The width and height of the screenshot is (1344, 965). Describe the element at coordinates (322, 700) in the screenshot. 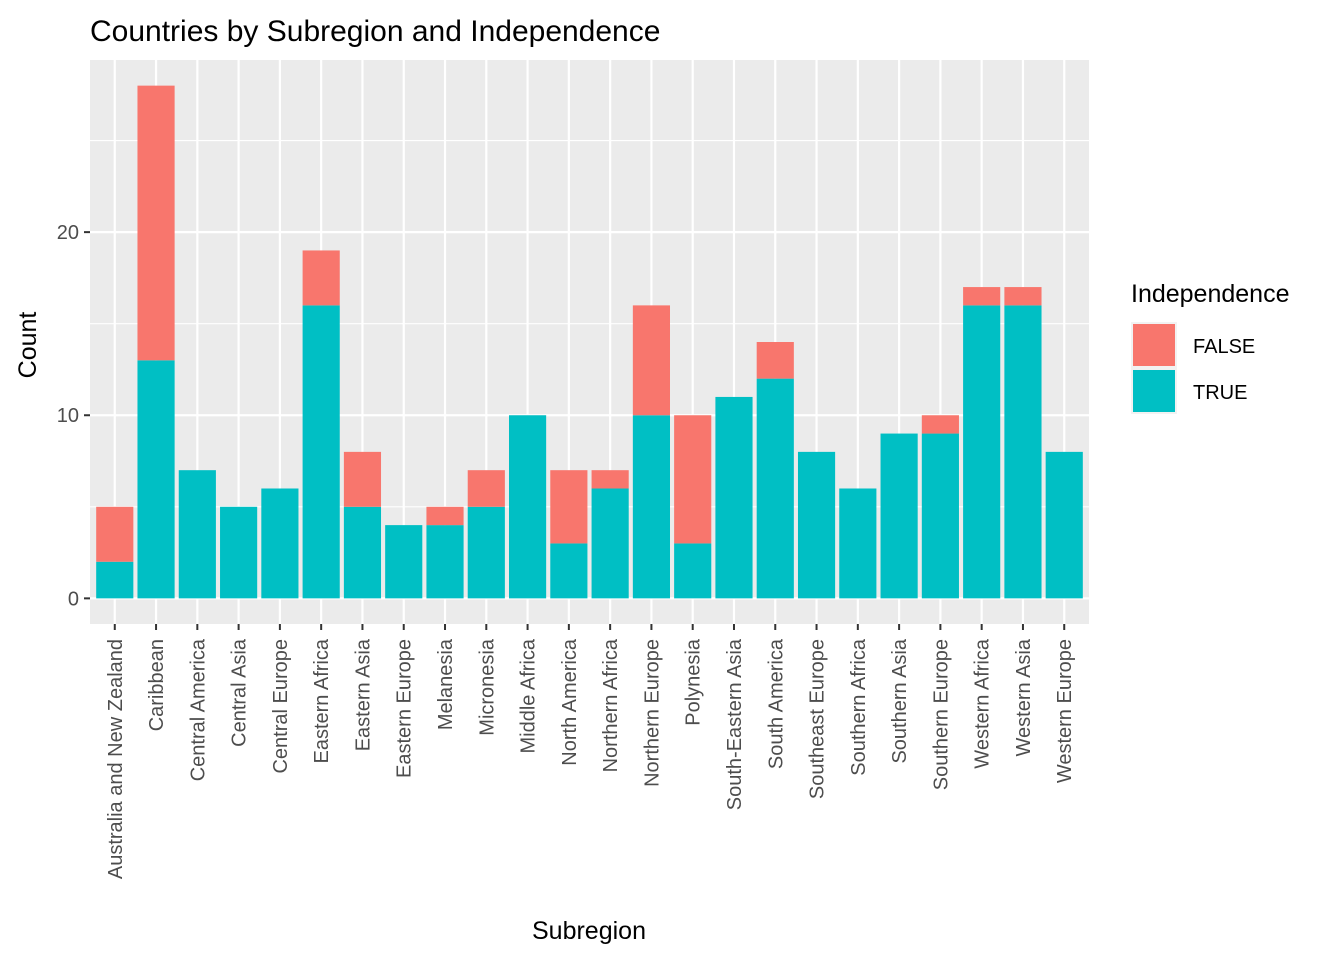

I see `x-tick-label: Eastern Africa` at that location.